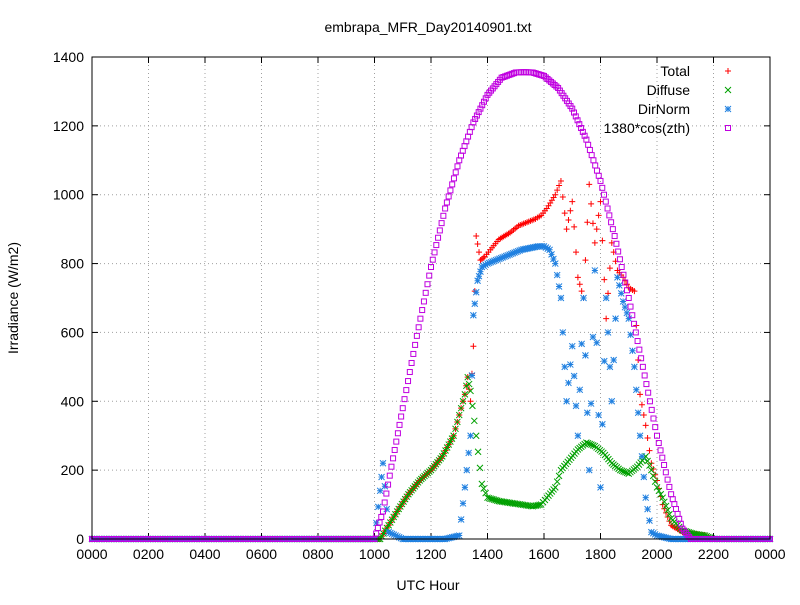 Image resolution: width=800 pixels, height=605 pixels. I want to click on legend-label: DirNorm, so click(664, 109).